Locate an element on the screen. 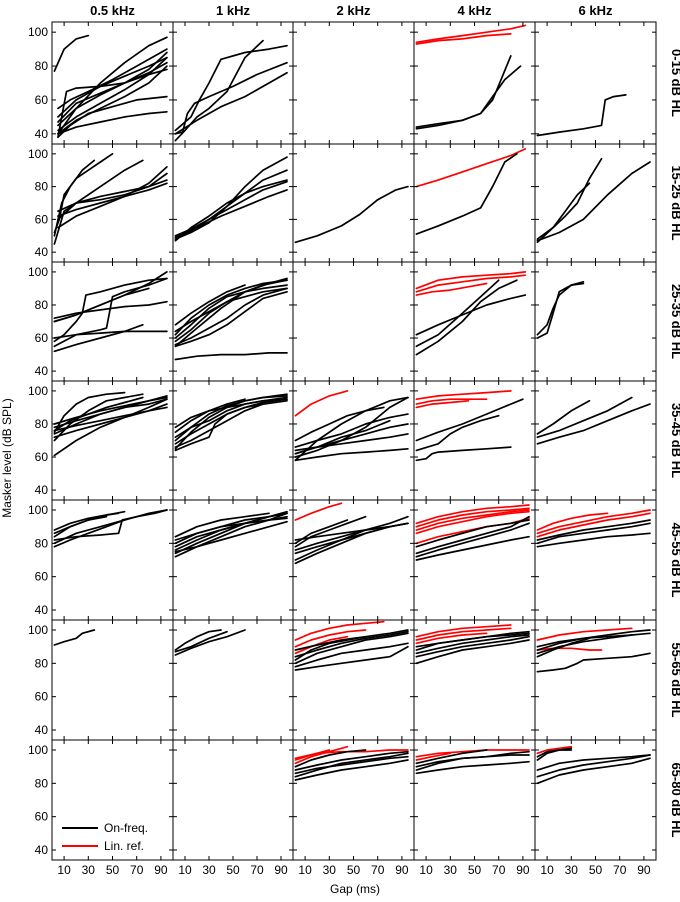  row-title: 25-35 dB HL is located at coordinates (674, 321).